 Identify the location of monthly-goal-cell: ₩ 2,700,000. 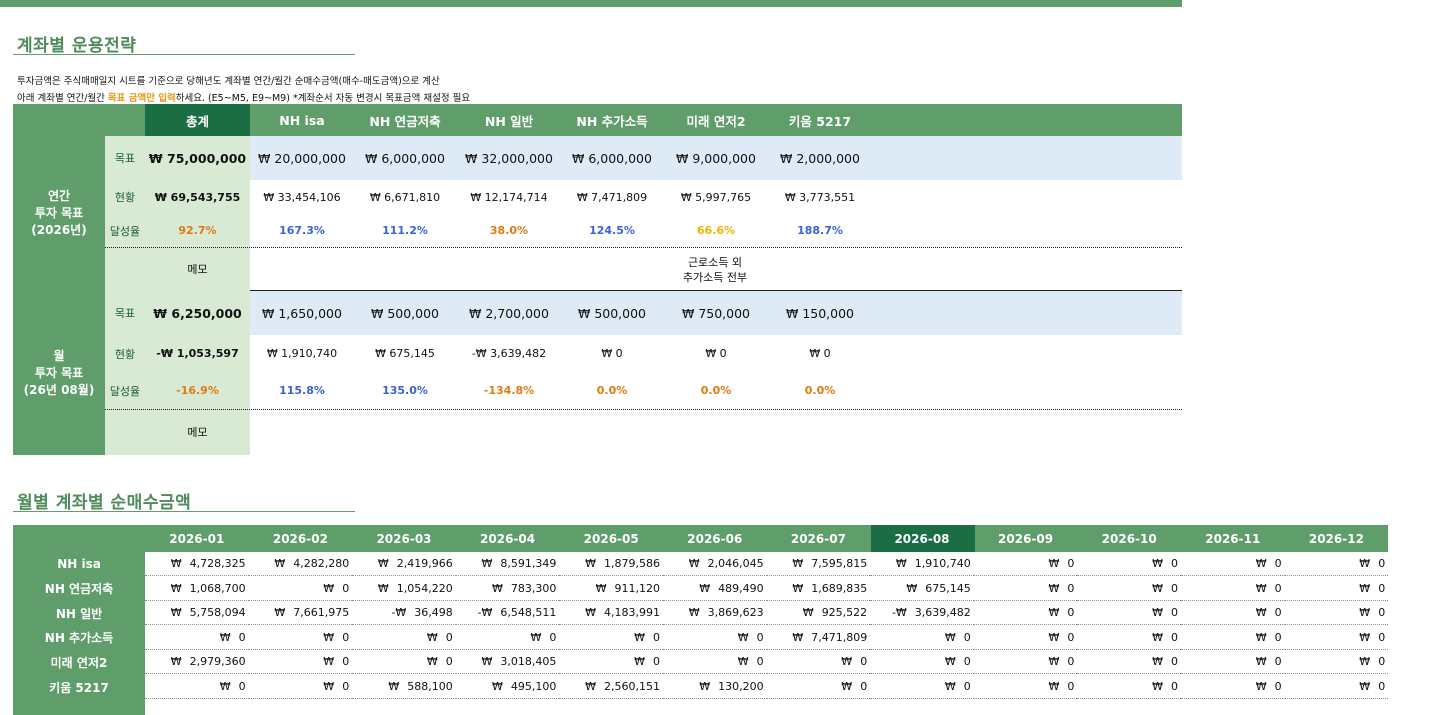
(509, 313).